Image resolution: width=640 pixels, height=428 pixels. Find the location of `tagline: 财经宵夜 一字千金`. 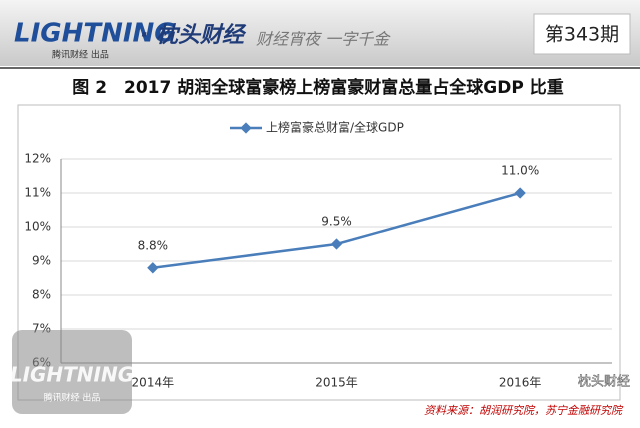

tagline: 财经宵夜 一字千金 is located at coordinates (323, 39).